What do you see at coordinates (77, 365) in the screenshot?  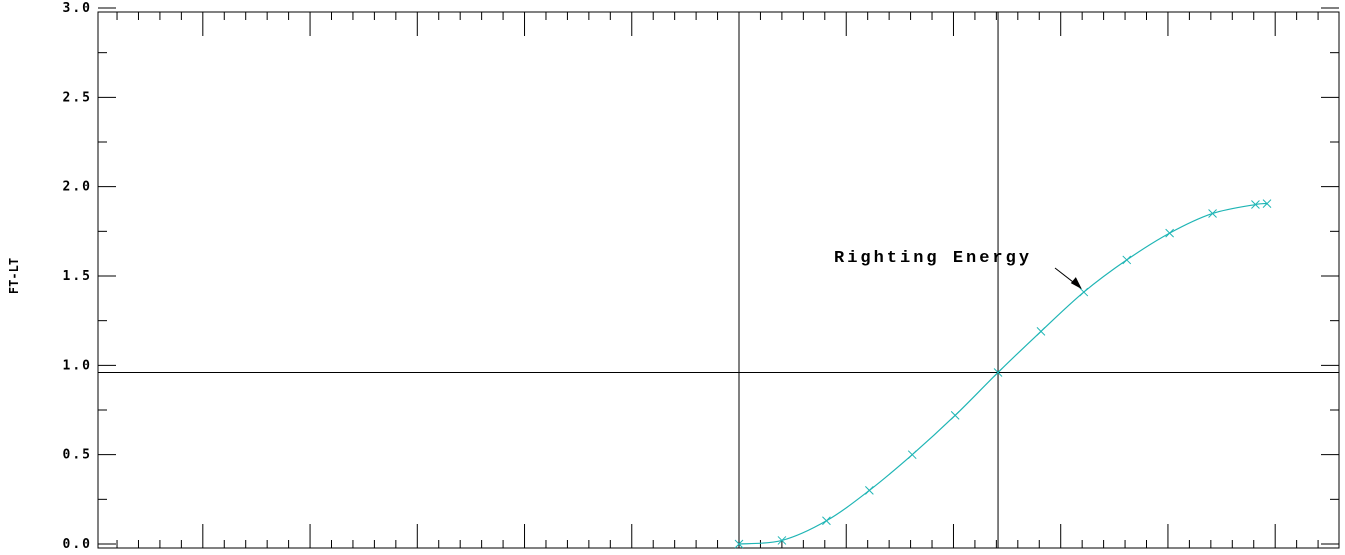 I see `y-tick-label: 1.0` at bounding box center [77, 365].